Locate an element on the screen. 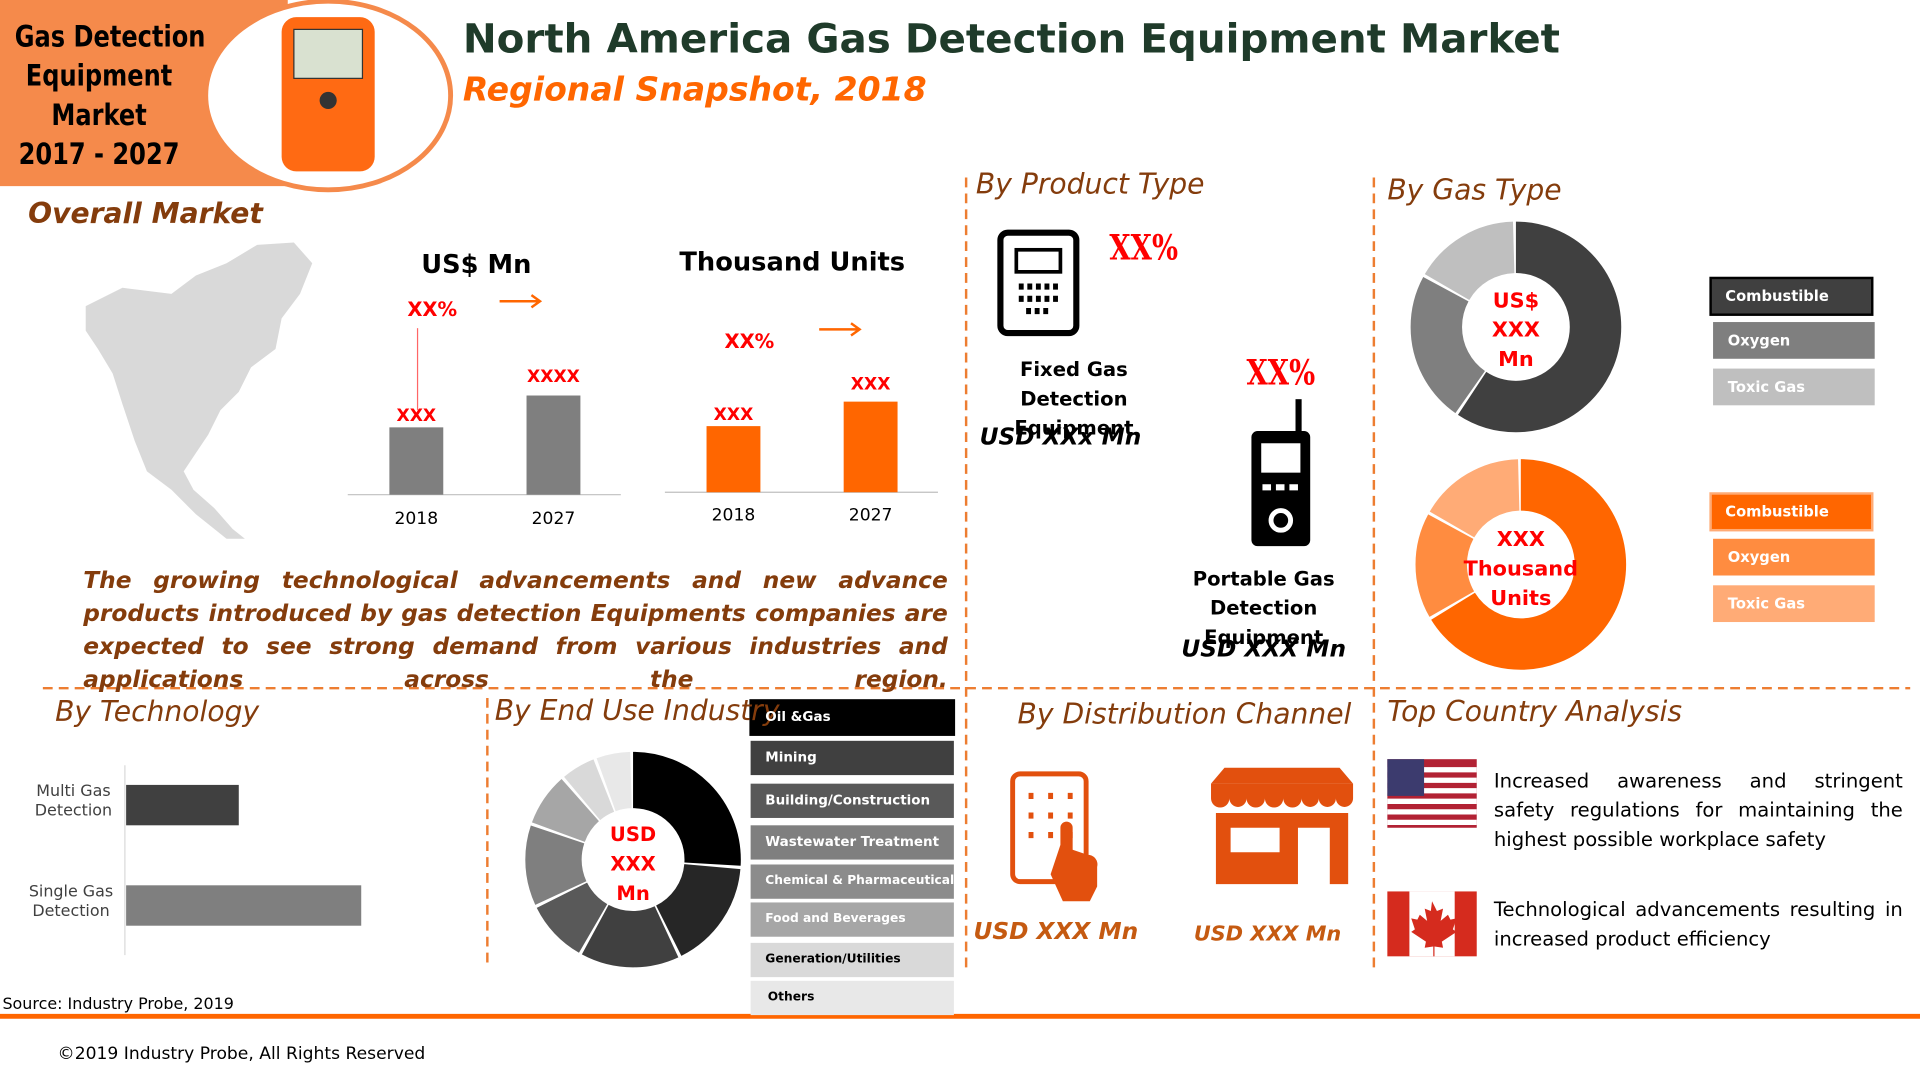  fixed-detector-screen is located at coordinates (1038, 260).